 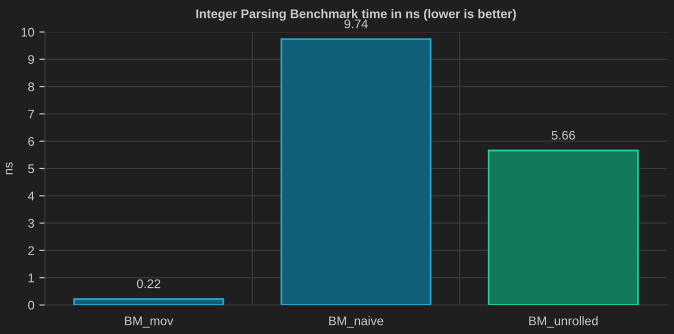 I want to click on y-tick-label: 9, so click(x=31, y=59).